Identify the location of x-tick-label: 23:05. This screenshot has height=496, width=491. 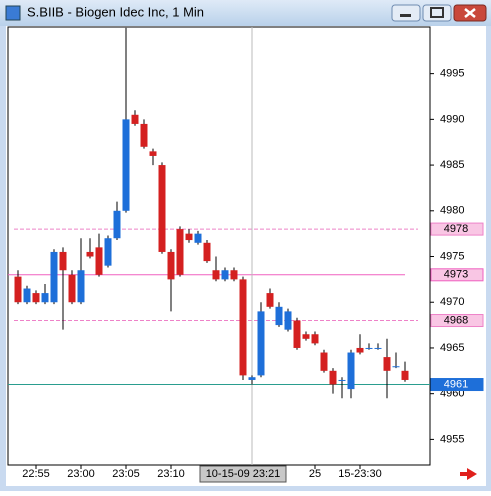
(126, 474).